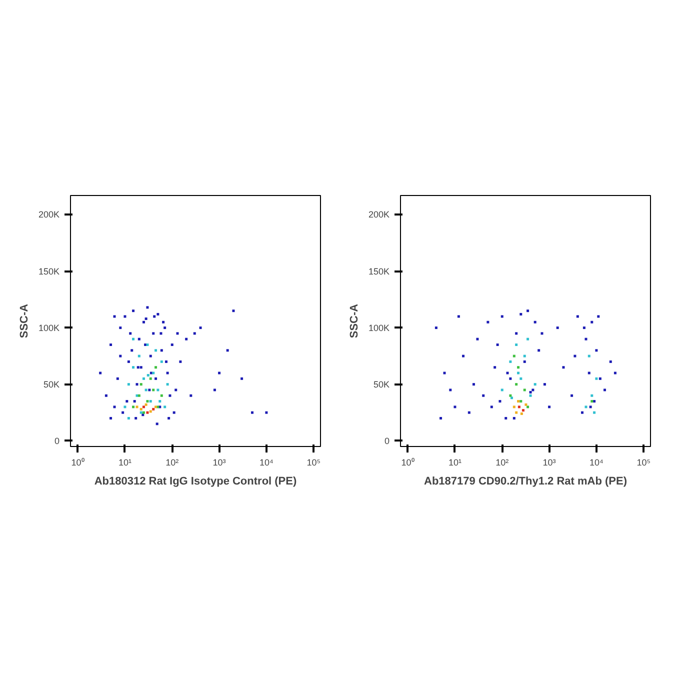 Image resolution: width=700 pixels, height=700 pixels. I want to click on x-axis-title: Ab187179 CD90.2/Thy1.2 Rat mAb (PE), so click(526, 482).